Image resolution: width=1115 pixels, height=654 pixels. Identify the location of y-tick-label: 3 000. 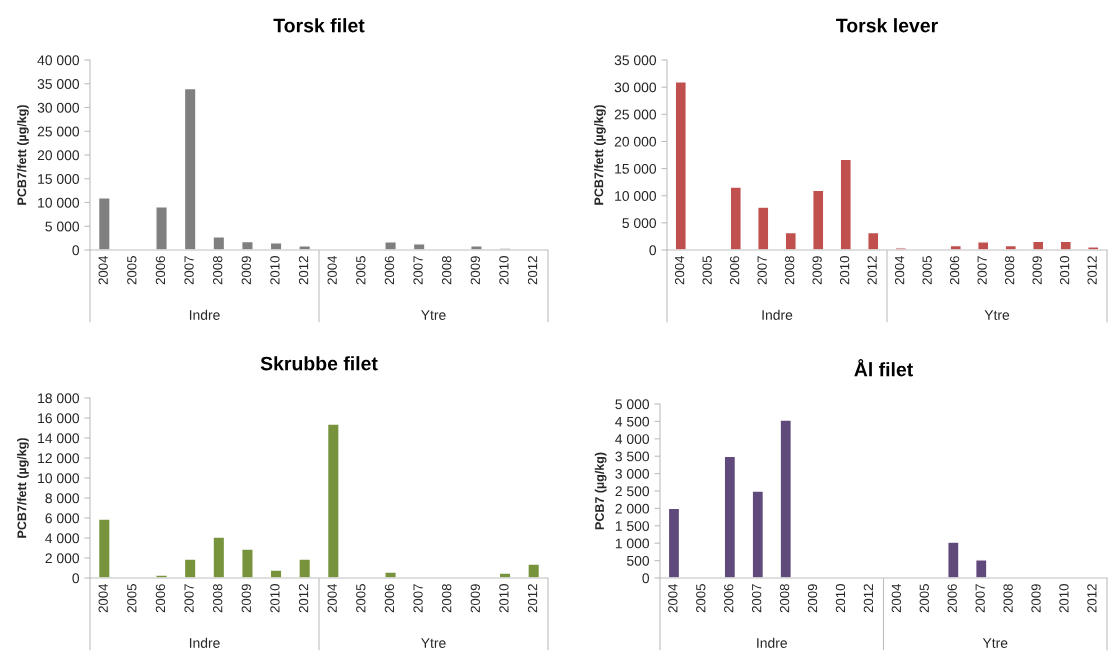
(632, 473).